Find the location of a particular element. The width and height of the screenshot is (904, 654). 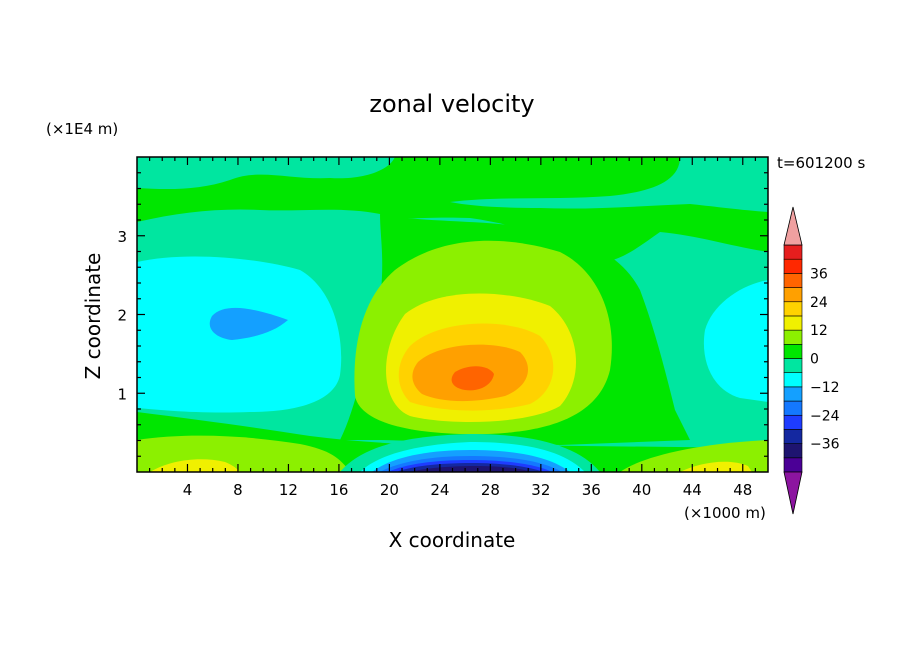

colorbar-tick-label: 36 is located at coordinates (819, 274).